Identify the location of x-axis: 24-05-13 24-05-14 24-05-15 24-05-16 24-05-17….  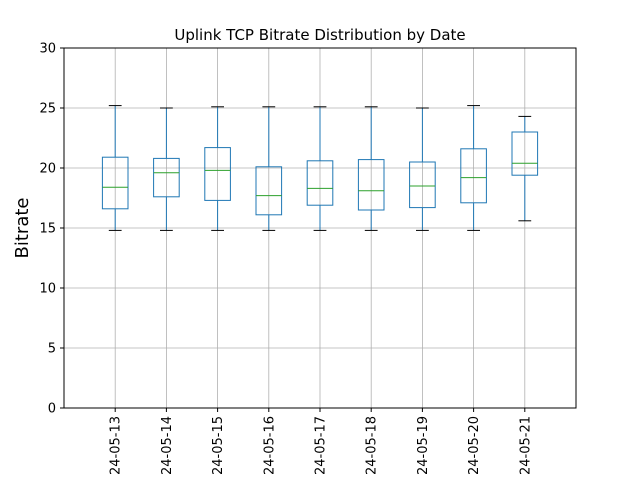
(321, 441).